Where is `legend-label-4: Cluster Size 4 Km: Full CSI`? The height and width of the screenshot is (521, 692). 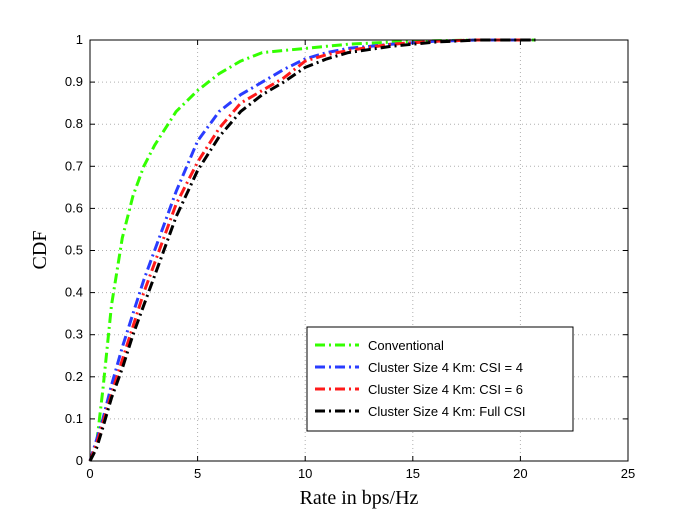 legend-label-4: Cluster Size 4 Km: Full CSI is located at coordinates (447, 411).